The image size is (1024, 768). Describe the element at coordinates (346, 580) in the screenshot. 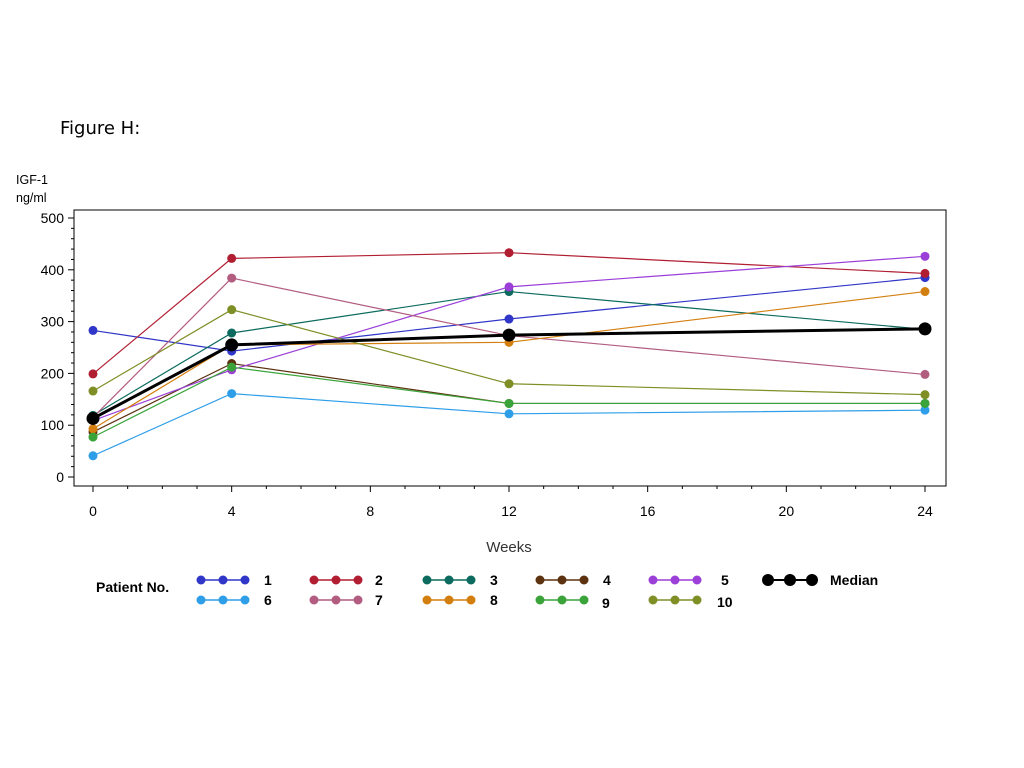

I see `legend-item-2: 2` at that location.